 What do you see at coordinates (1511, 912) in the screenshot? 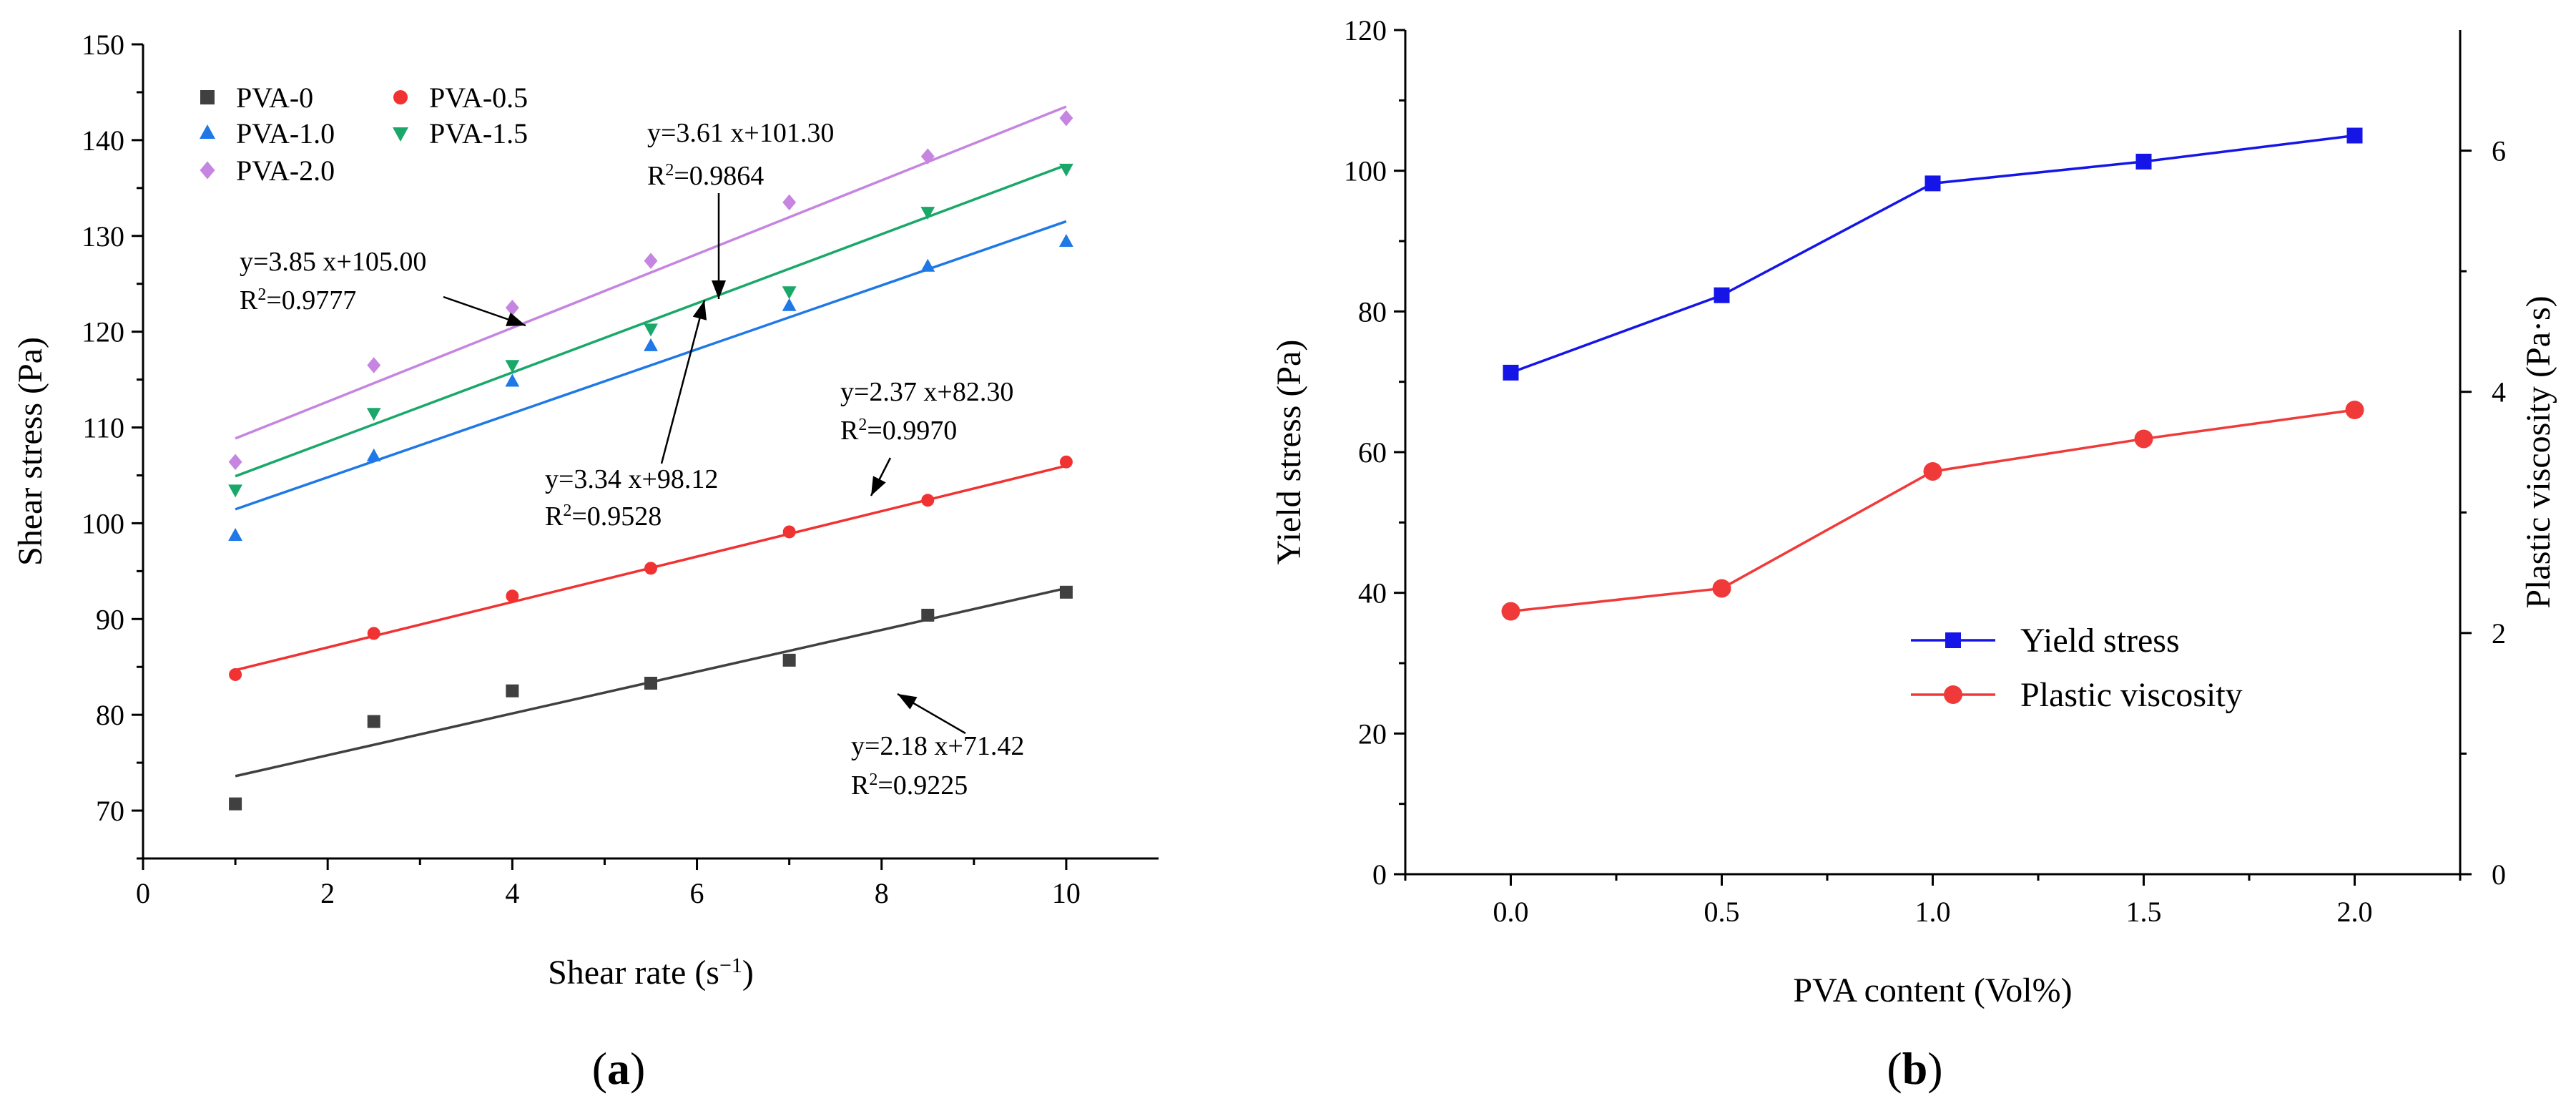
I see `x-tick-label: 0.0` at bounding box center [1511, 912].